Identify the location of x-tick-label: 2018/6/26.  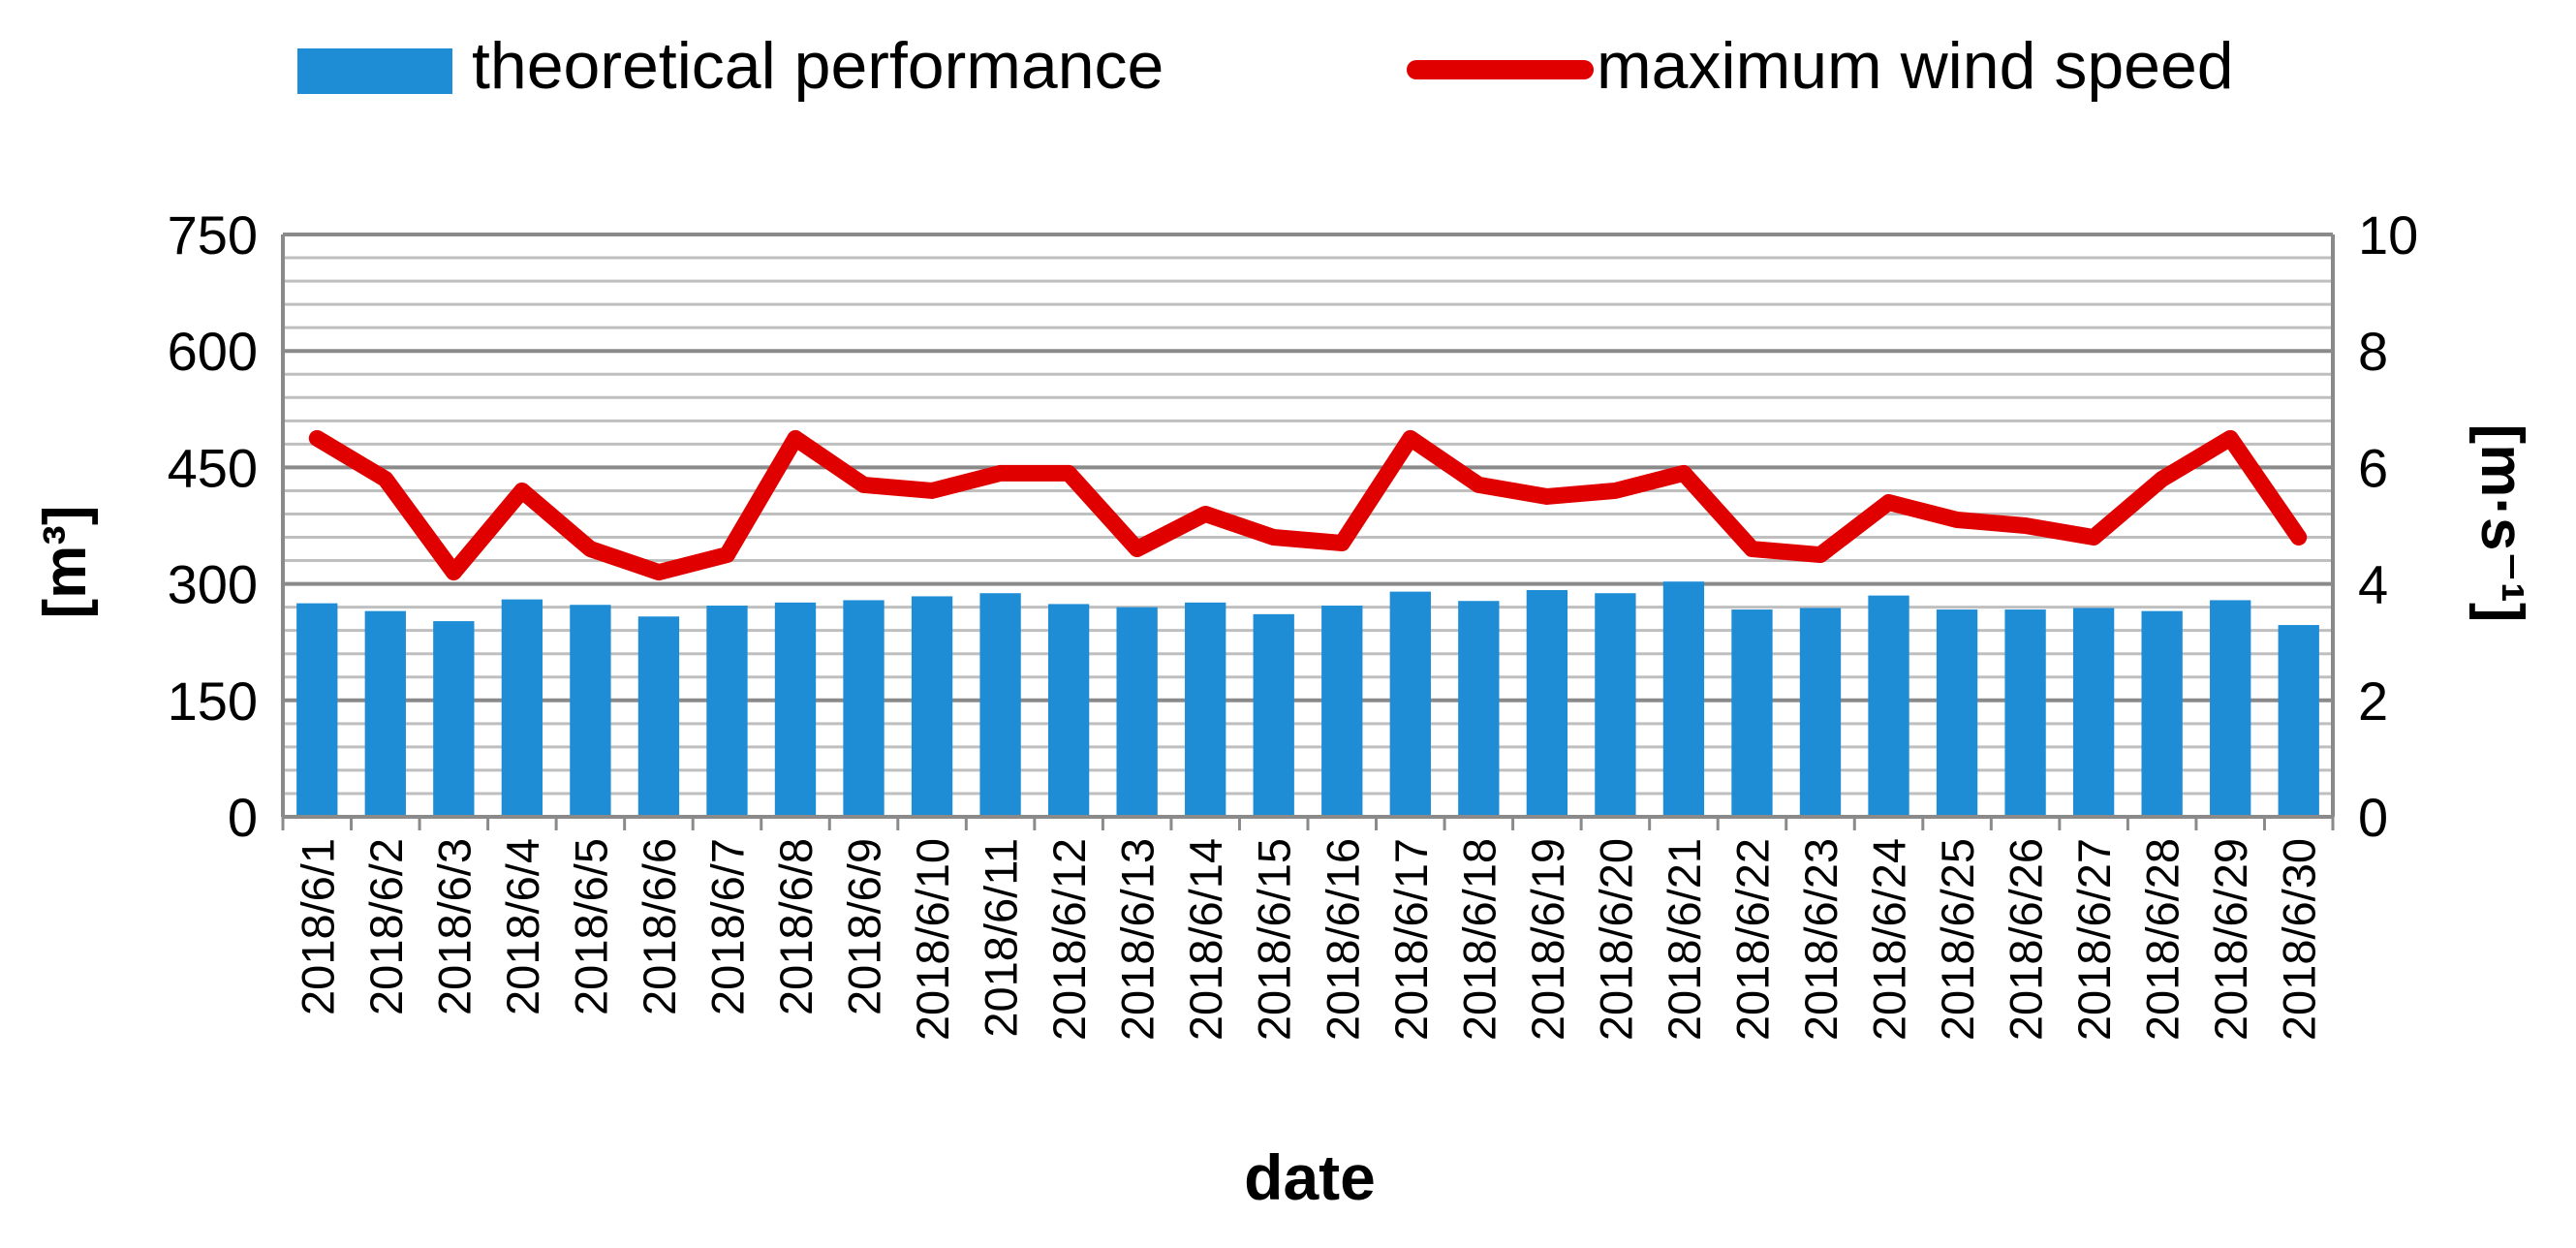
(2027, 940).